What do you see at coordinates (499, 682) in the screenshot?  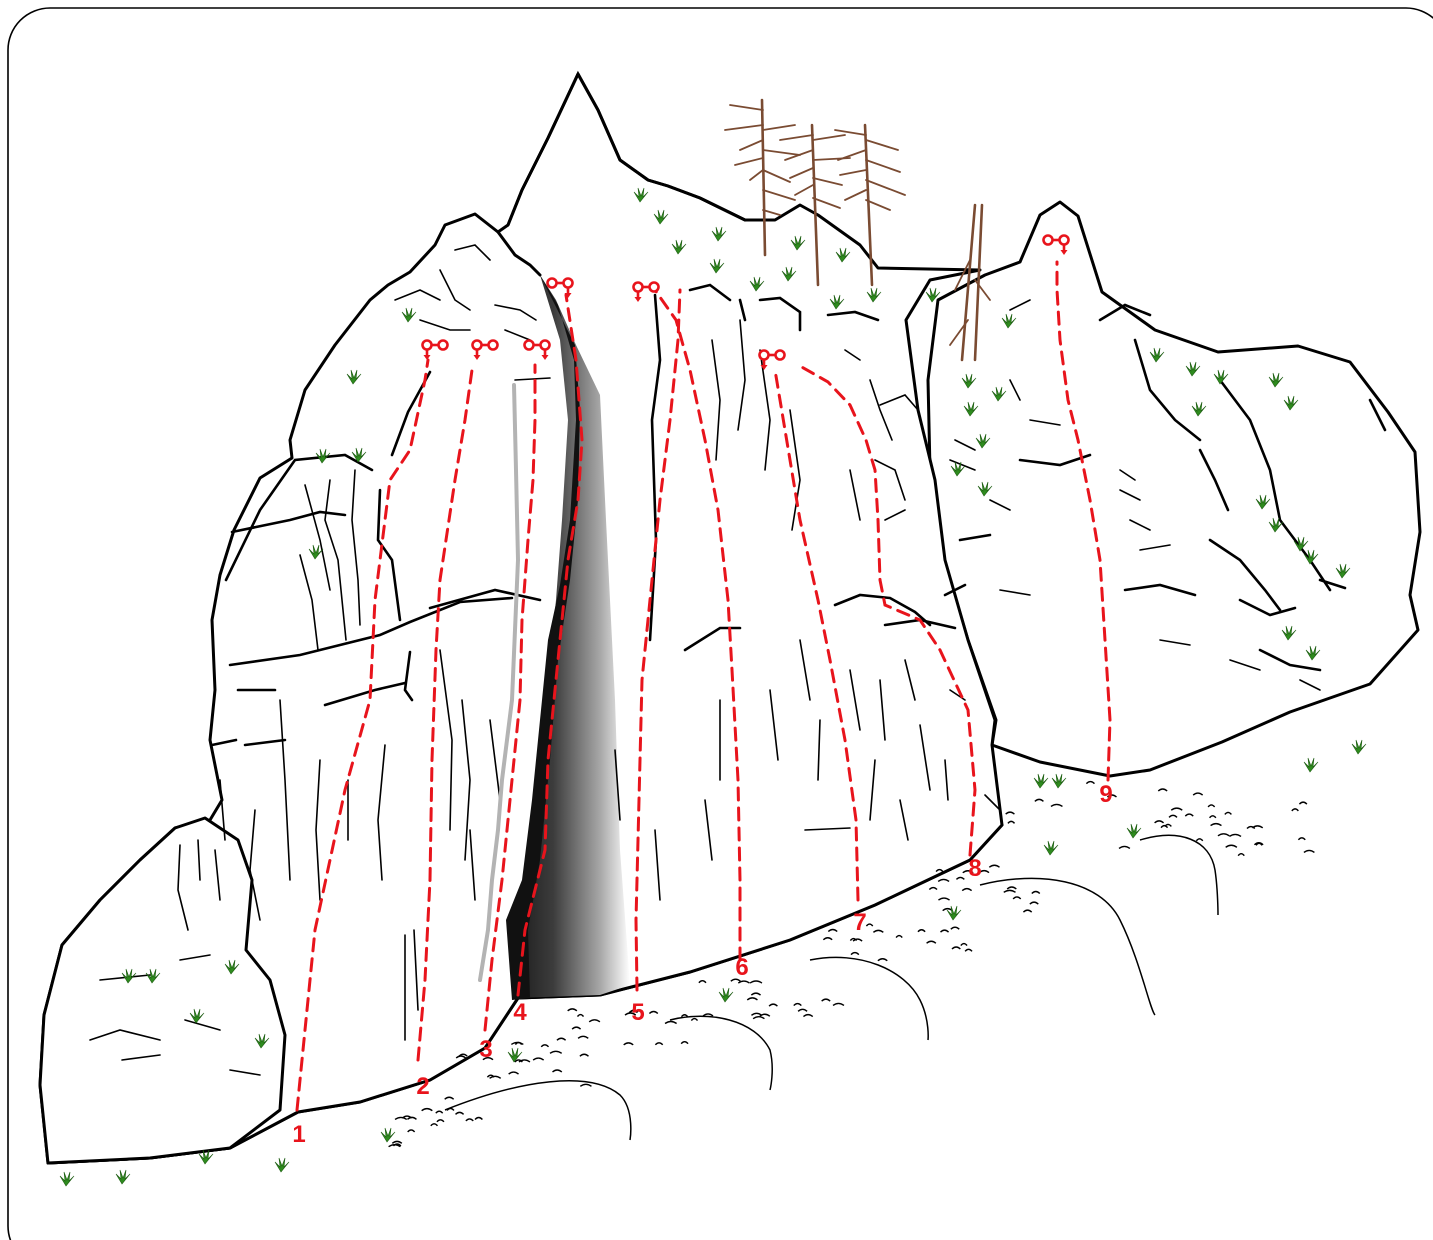 I see `grey-crack-line` at bounding box center [499, 682].